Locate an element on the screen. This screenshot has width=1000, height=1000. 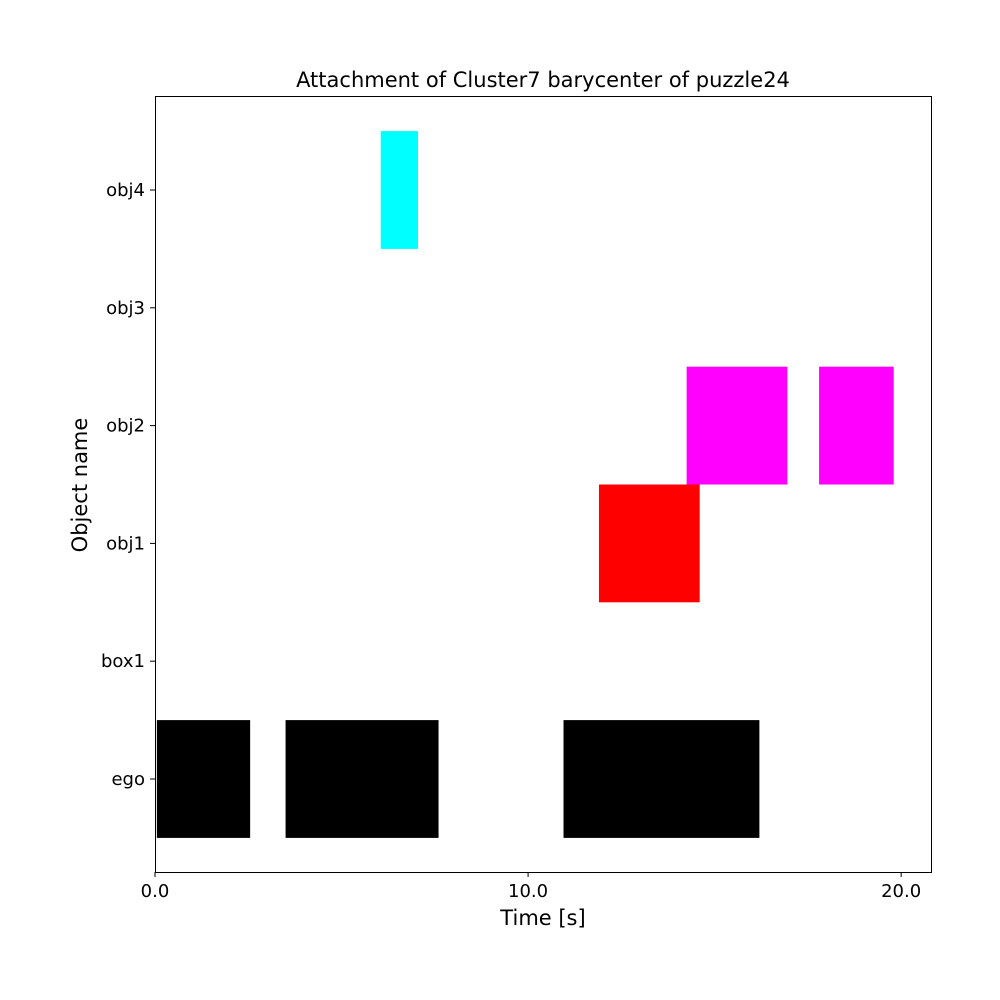
x-axis: 0.0 10.0 20.0 is located at coordinates (531, 887).